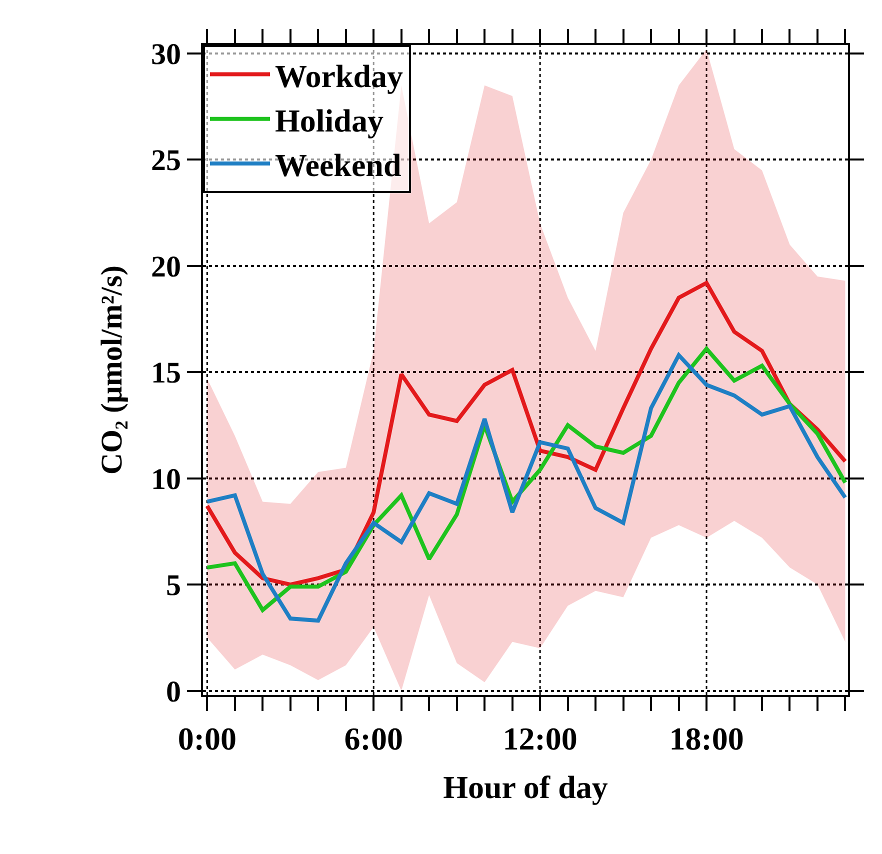  Describe the element at coordinates (525, 786) in the screenshot. I see `x-axis-title: Hour of day` at that location.